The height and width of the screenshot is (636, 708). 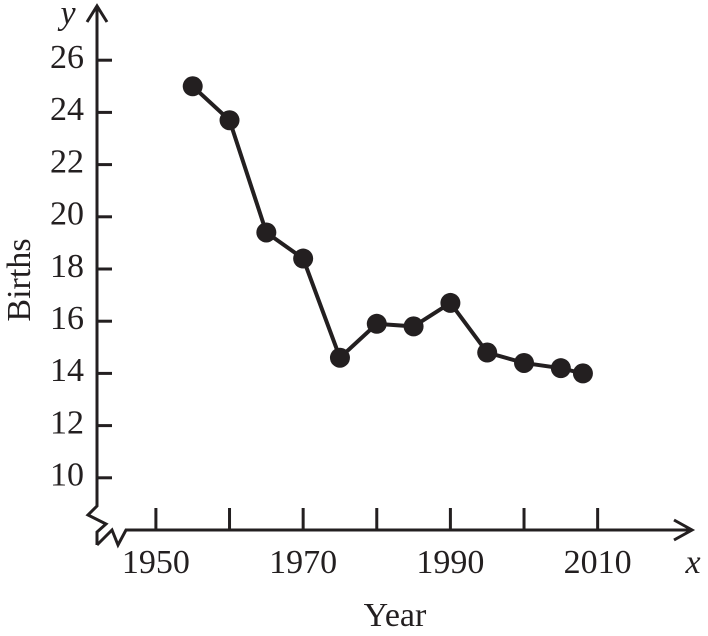 I want to click on y-tick-label: 22, so click(x=67, y=161).